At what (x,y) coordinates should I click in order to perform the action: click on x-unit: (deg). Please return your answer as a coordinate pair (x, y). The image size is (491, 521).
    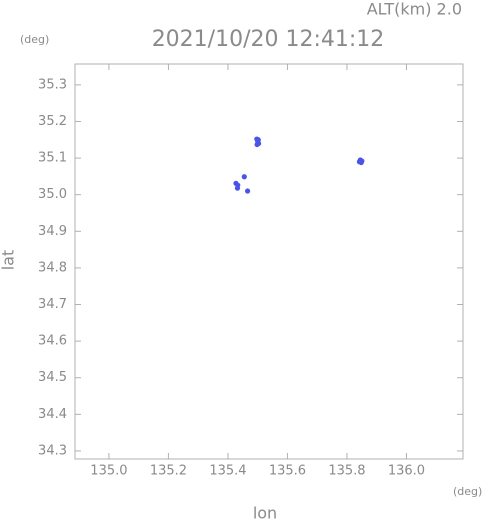
    Looking at the image, I should click on (467, 491).